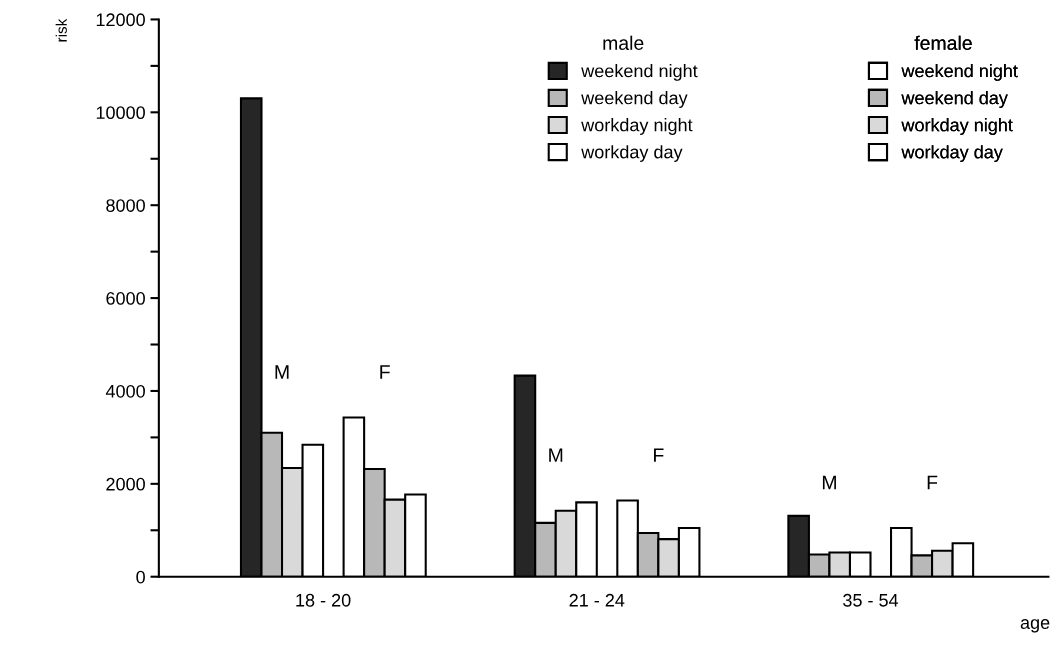 The height and width of the screenshot is (648, 1059). I want to click on y-tick-label: 2000, so click(125, 484).